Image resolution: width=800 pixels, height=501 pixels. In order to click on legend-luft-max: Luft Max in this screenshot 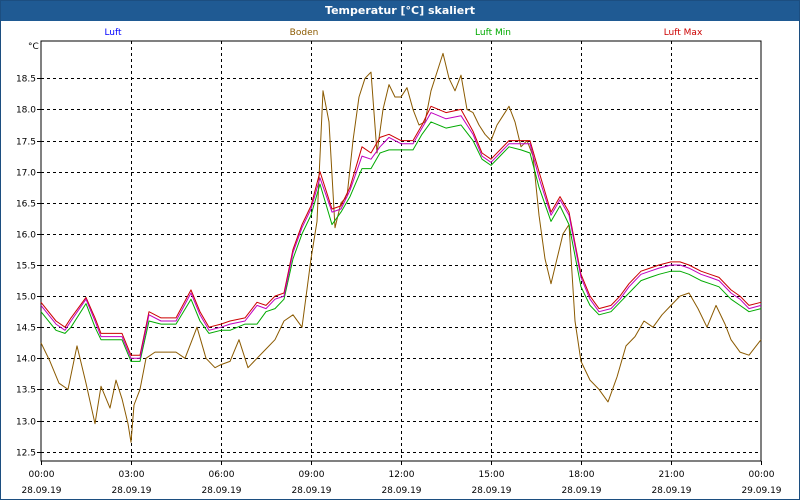, I will do `click(683, 33)`.